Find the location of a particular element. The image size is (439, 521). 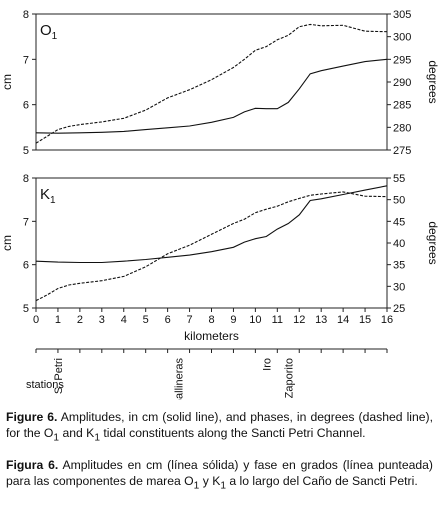

x-tick-label: 4 is located at coordinates (124, 320).